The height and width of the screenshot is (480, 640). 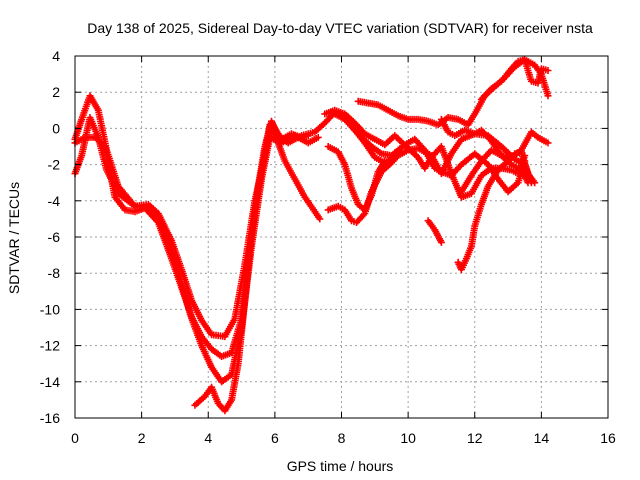 I want to click on y-tick-labels: 4 2 0 -2 -4 -6 -8 -10 -12 -14 -16, so click(x=50, y=237).